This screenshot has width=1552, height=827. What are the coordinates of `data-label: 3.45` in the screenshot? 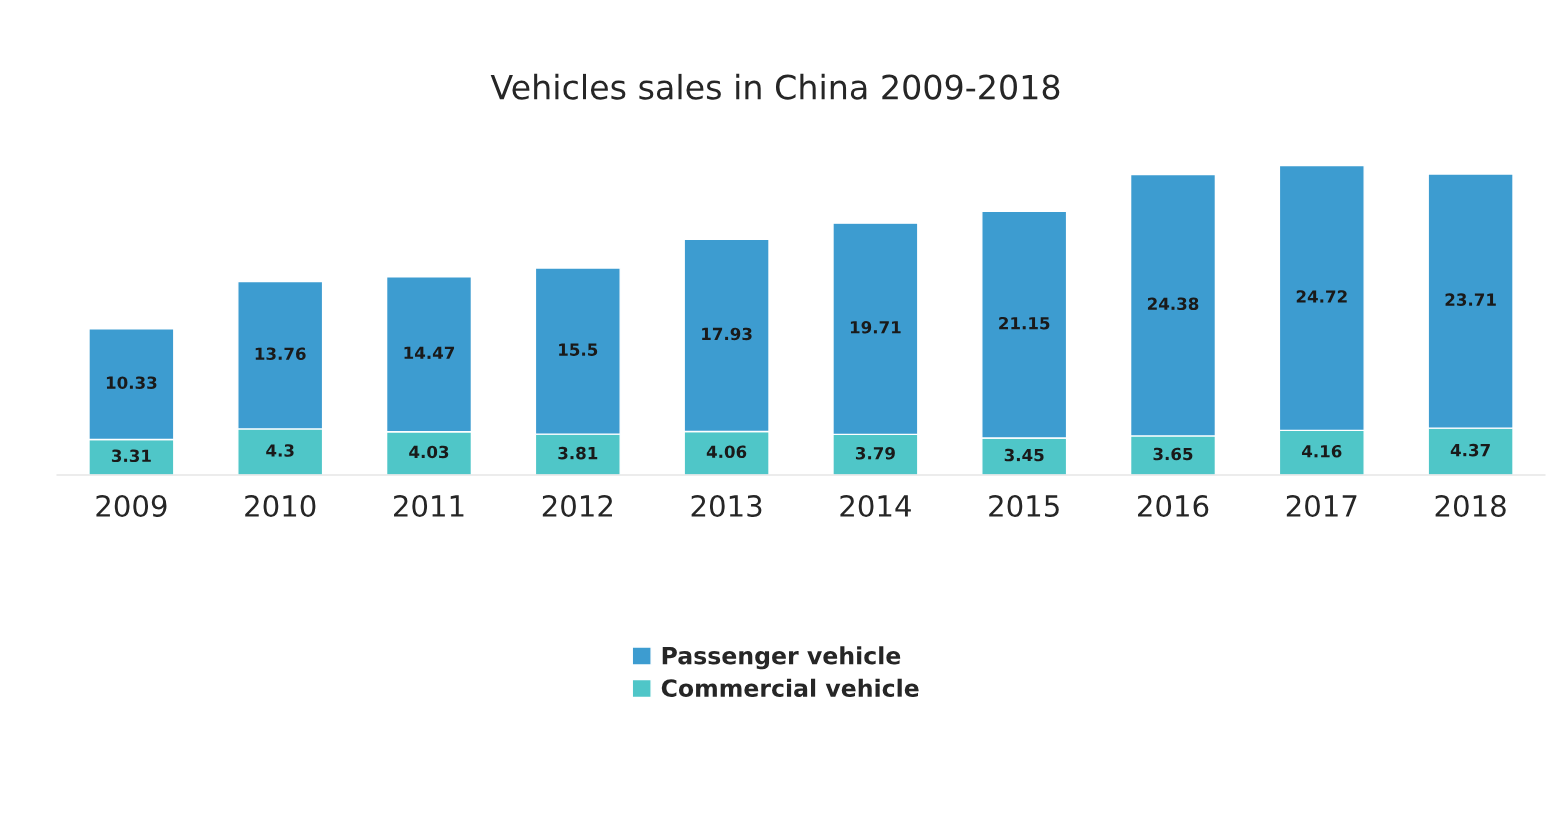 It's located at (1024, 455).